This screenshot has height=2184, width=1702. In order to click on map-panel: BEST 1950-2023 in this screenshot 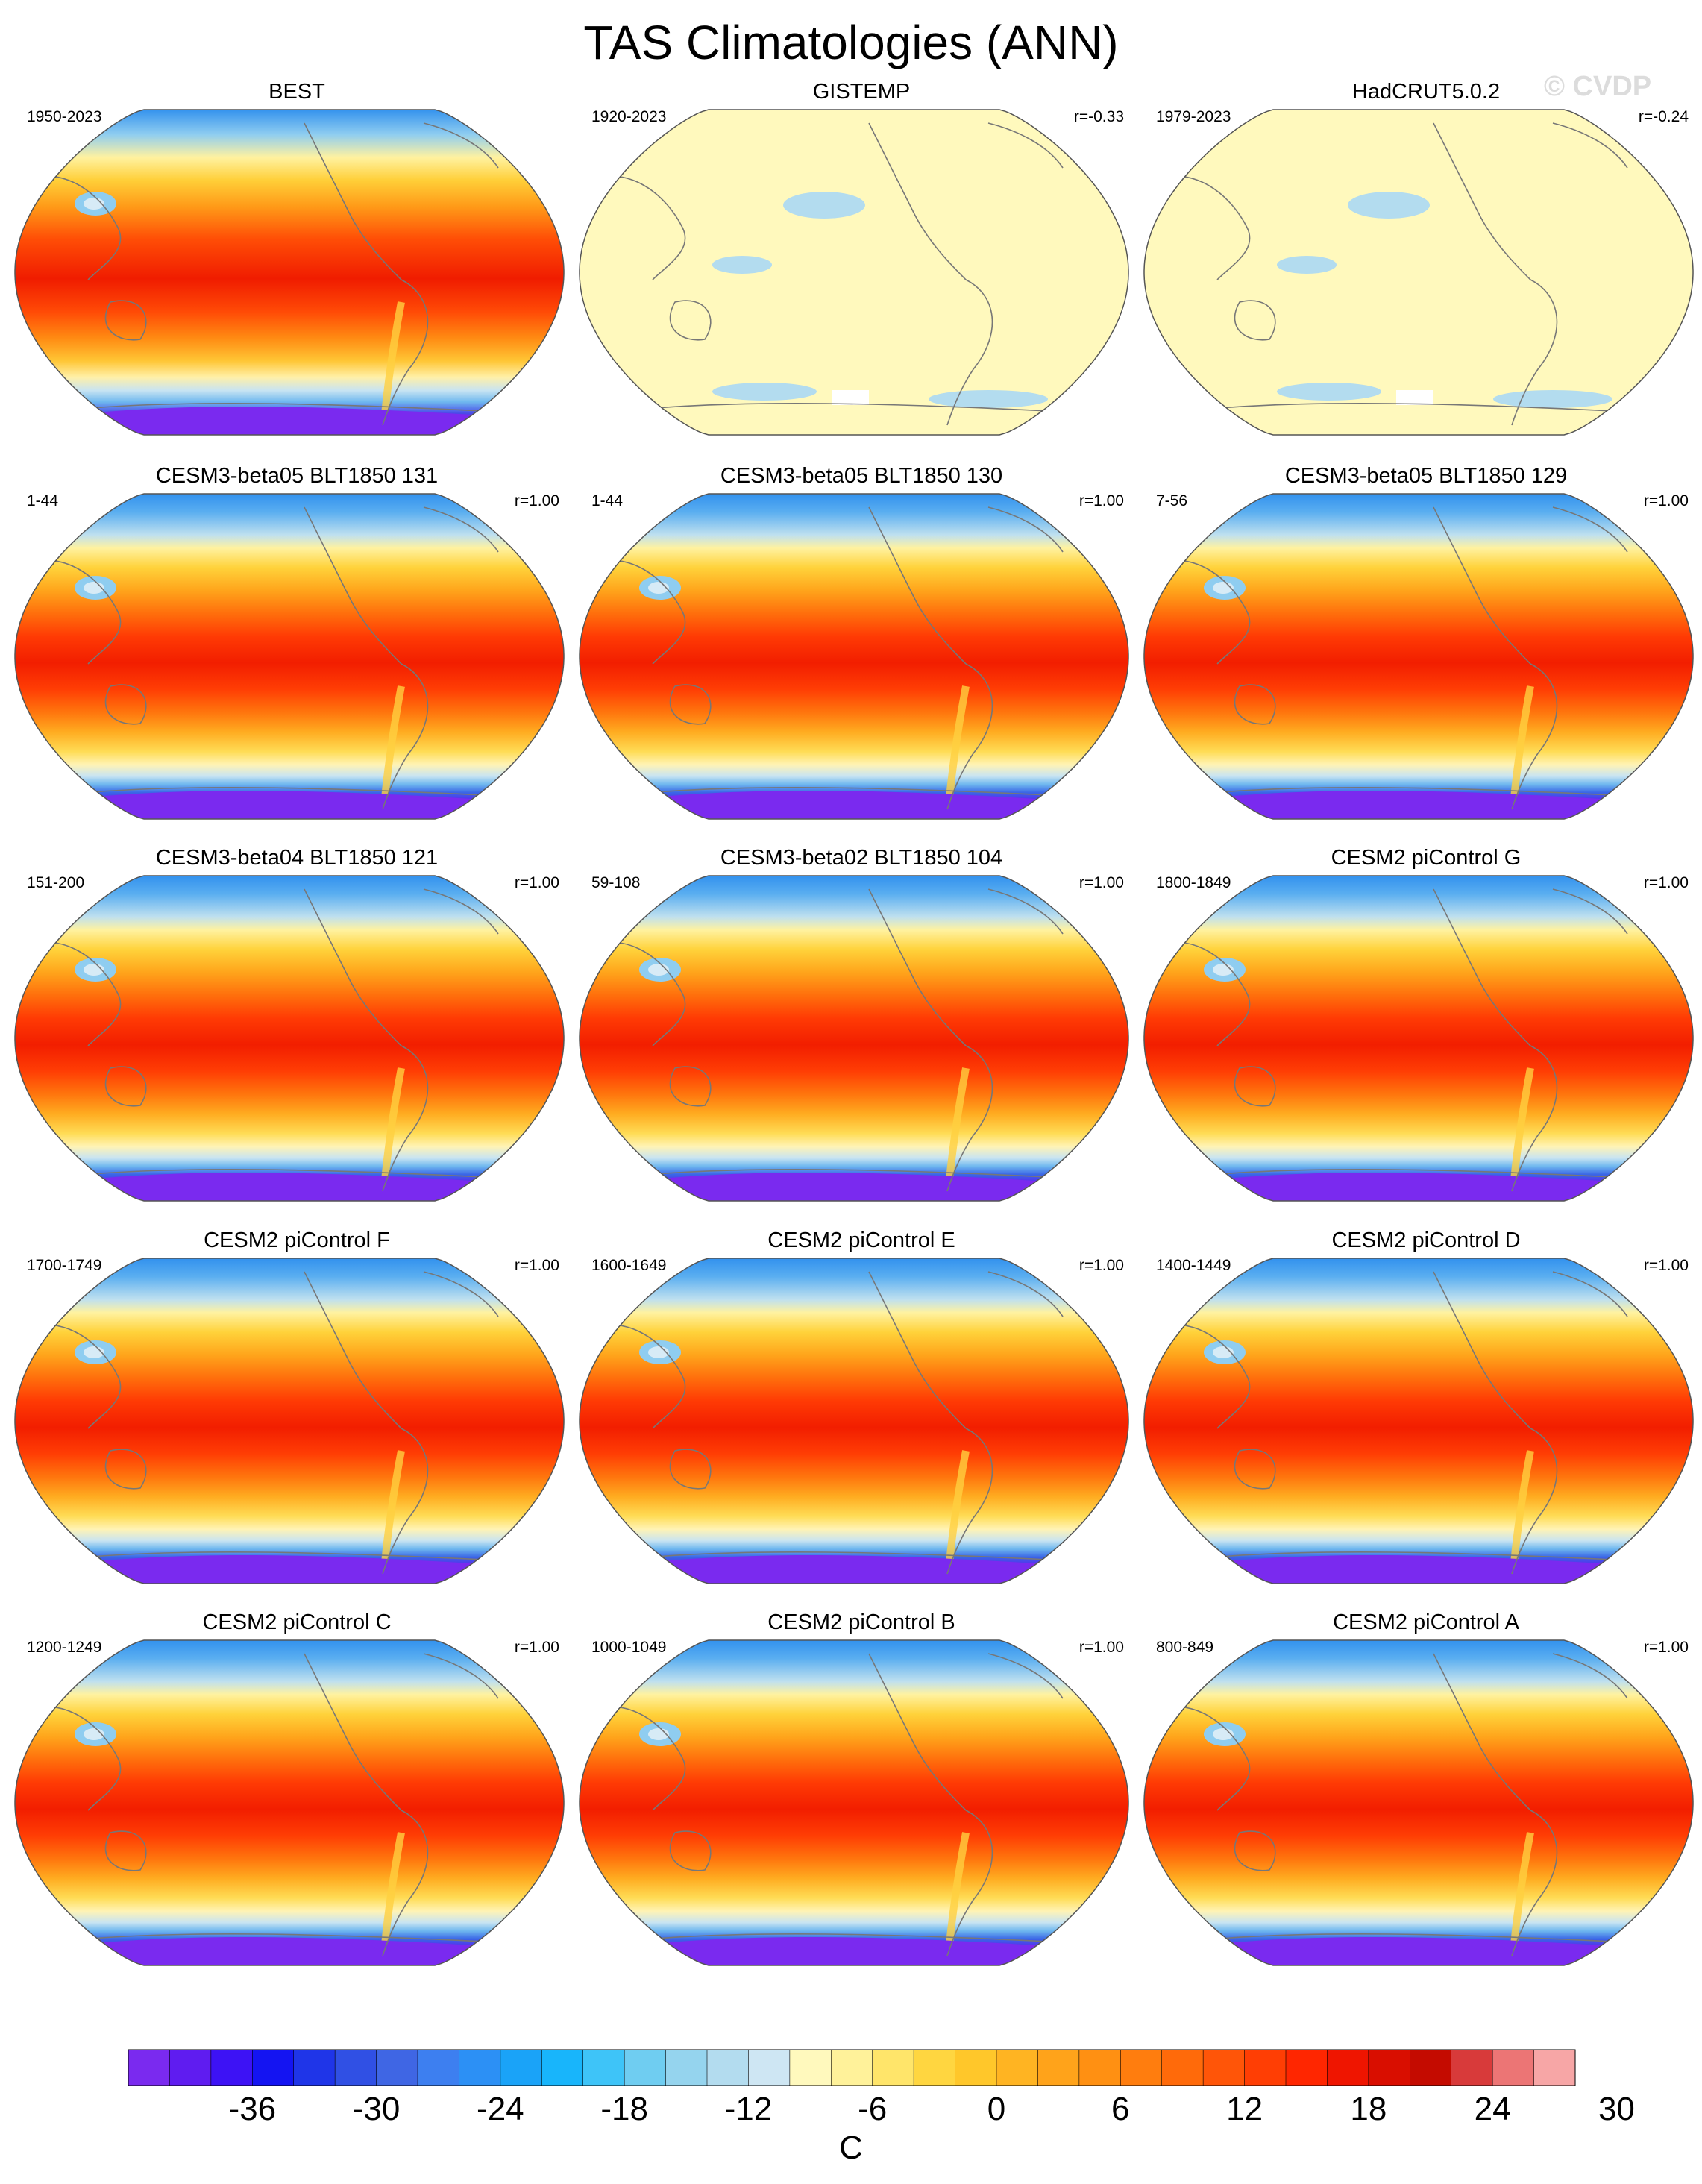, I will do `click(296, 266)`.